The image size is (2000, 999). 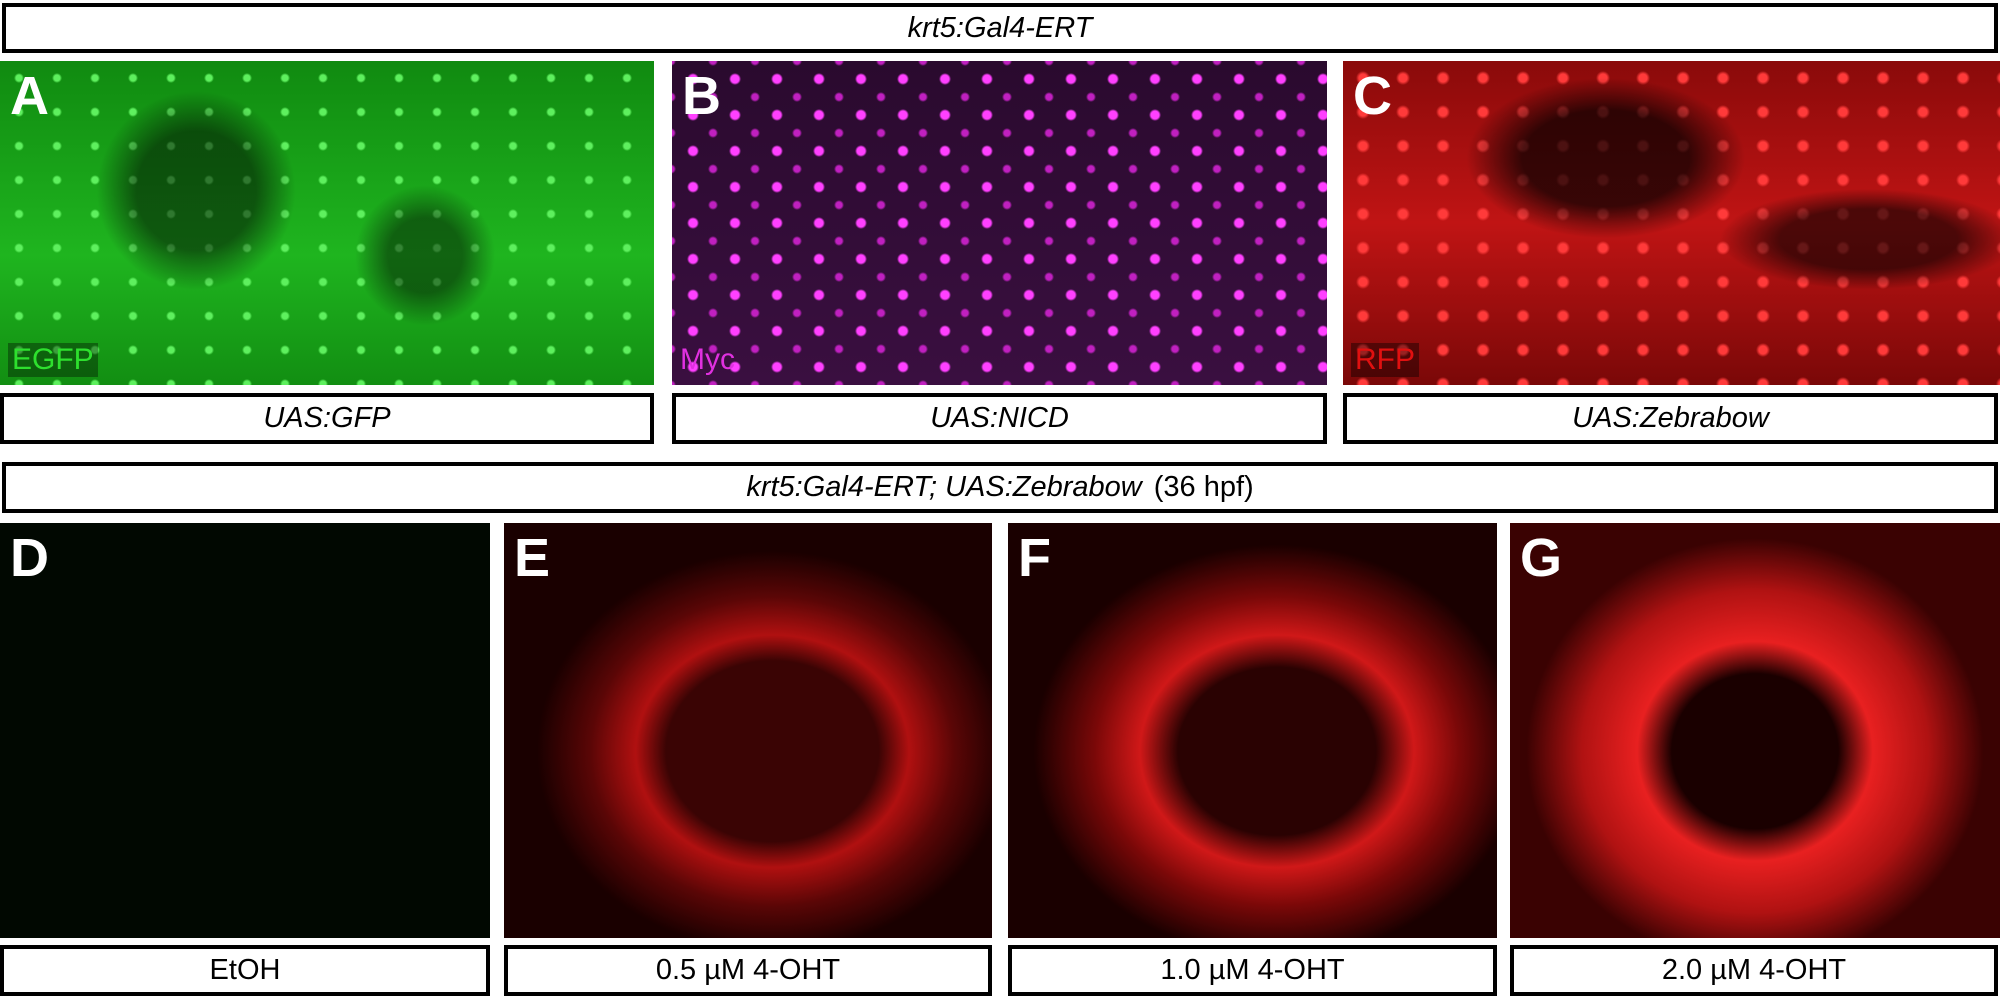 I want to click on micrograph: E, so click(x=748, y=730).